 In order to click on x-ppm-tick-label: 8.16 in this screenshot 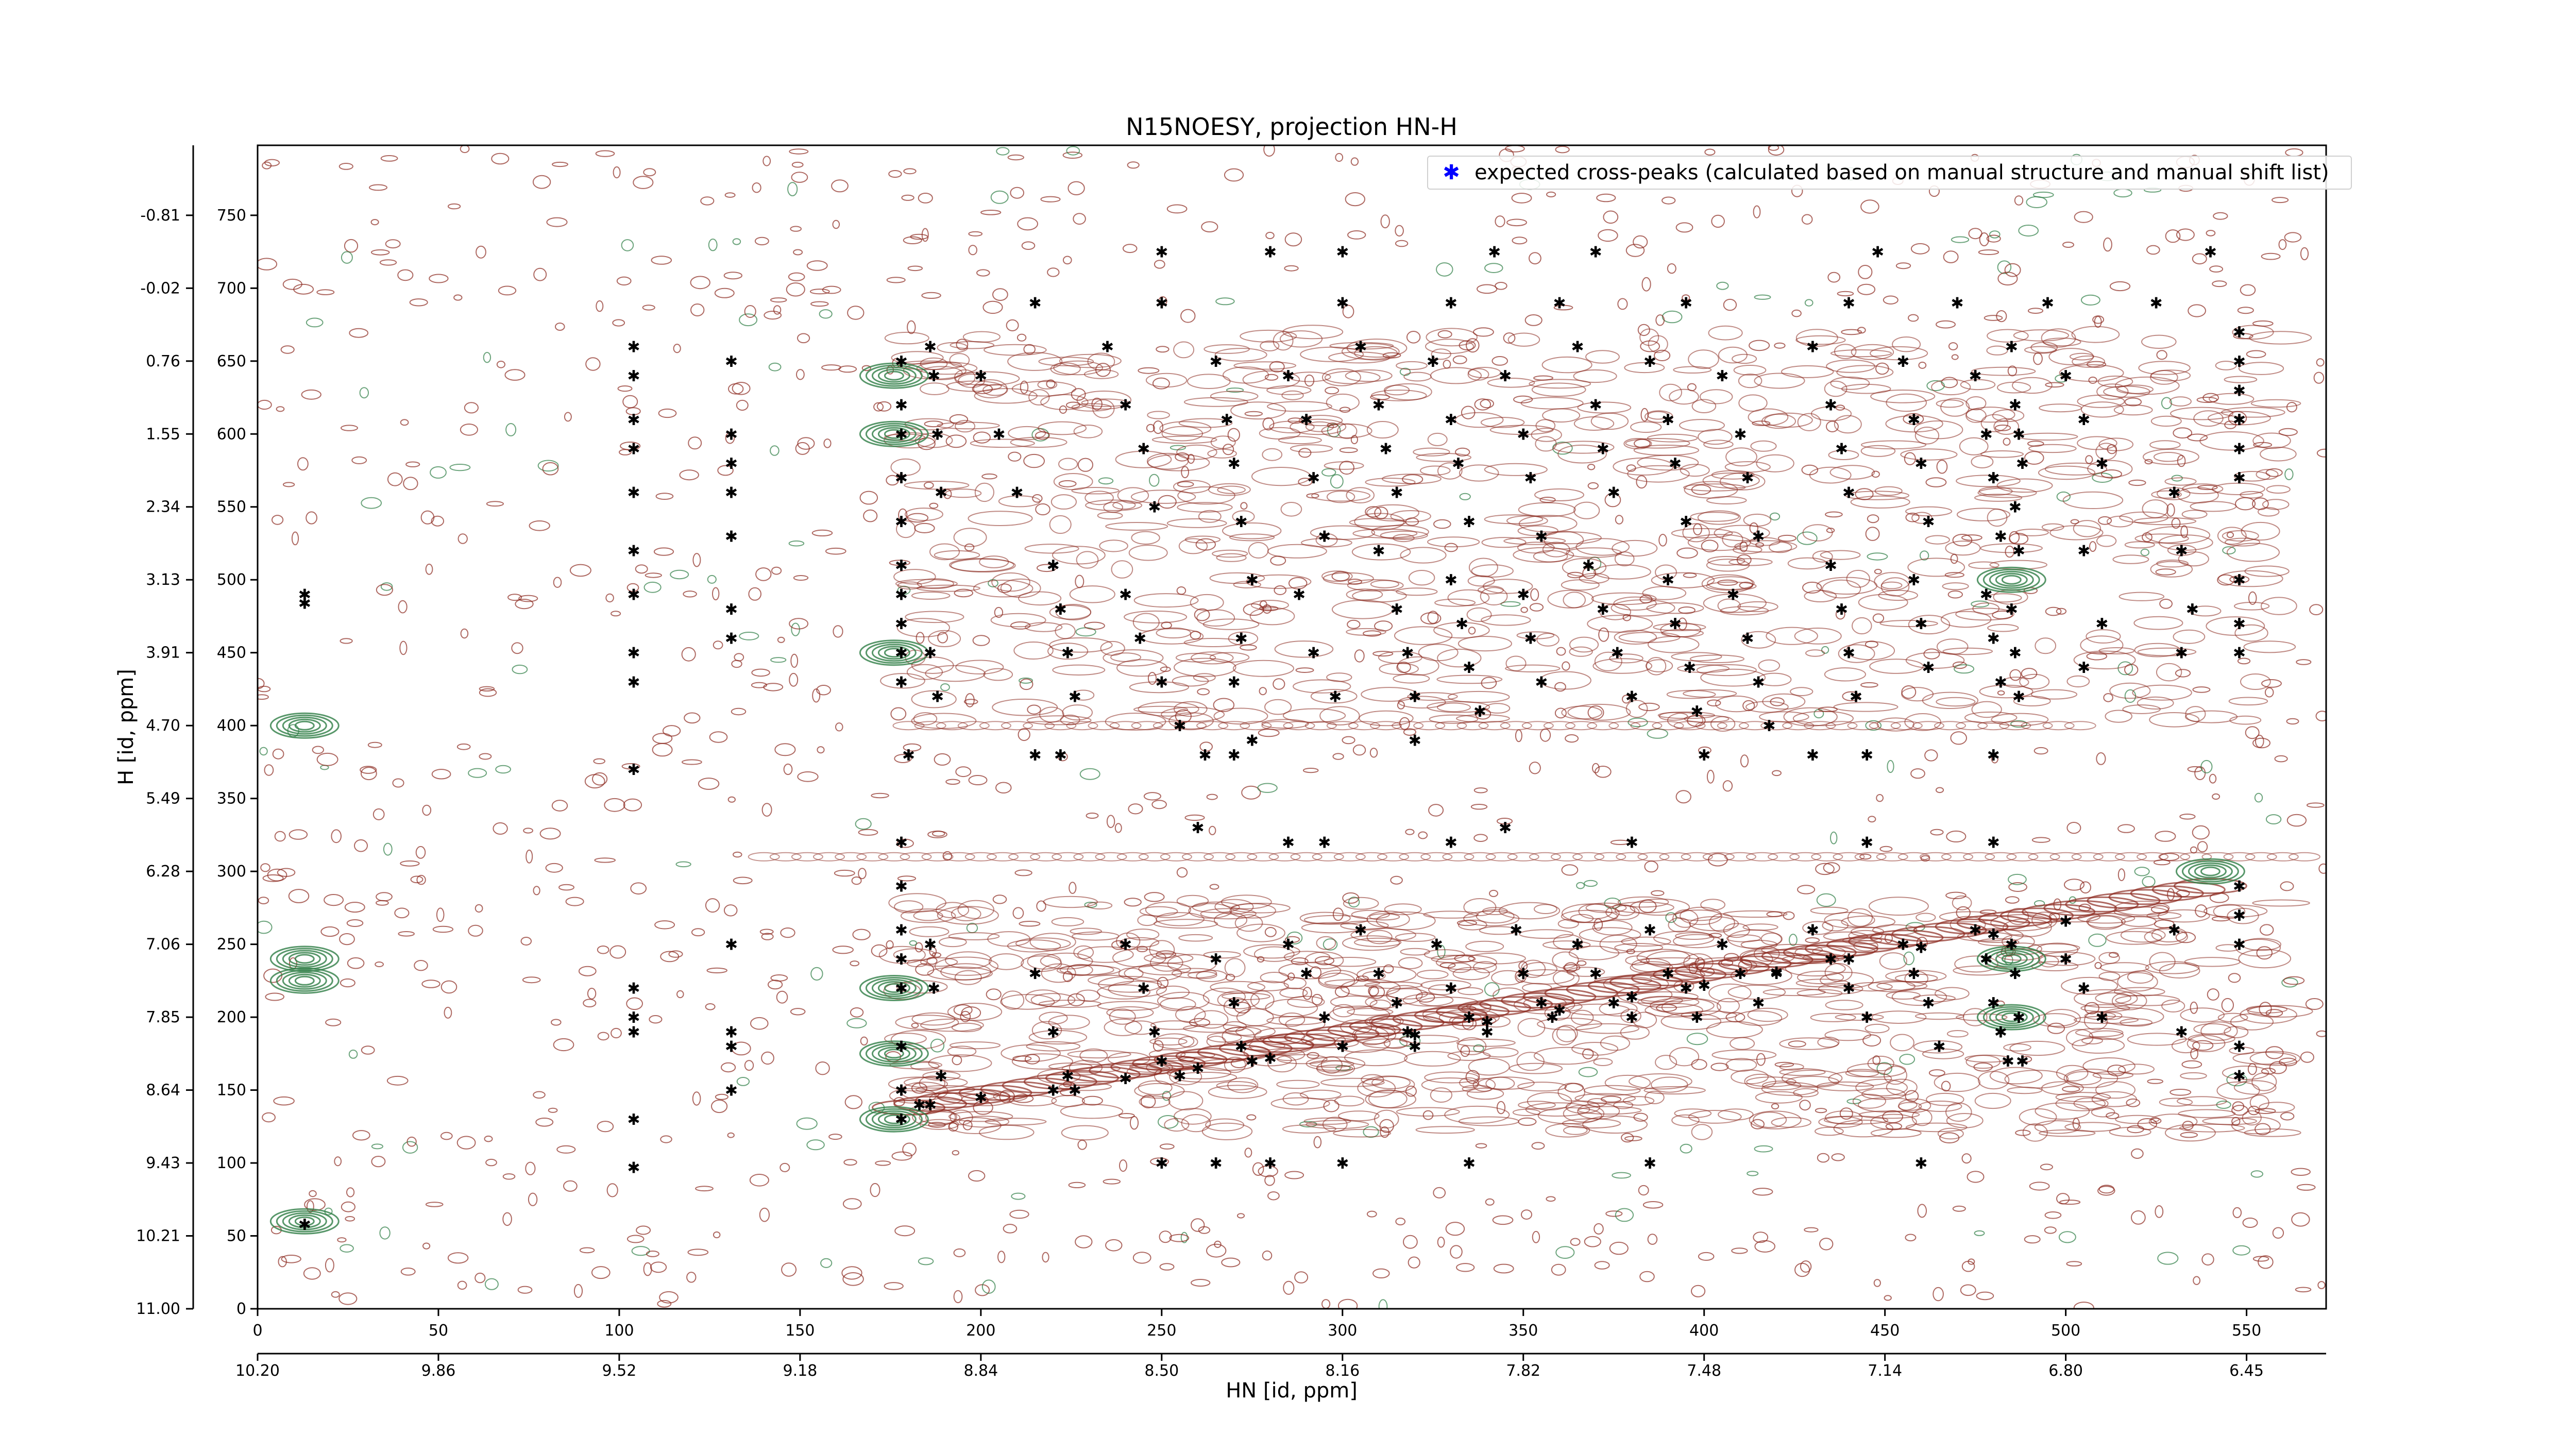, I will do `click(1342, 1371)`.